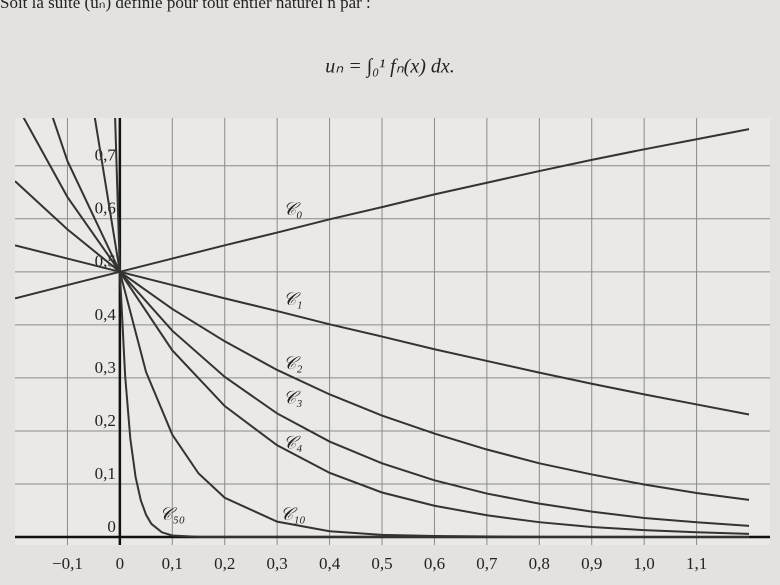 This screenshot has width=780, height=585. What do you see at coordinates (381, 563) in the screenshot?
I see `x-tick-label: 0,5` at bounding box center [381, 563].